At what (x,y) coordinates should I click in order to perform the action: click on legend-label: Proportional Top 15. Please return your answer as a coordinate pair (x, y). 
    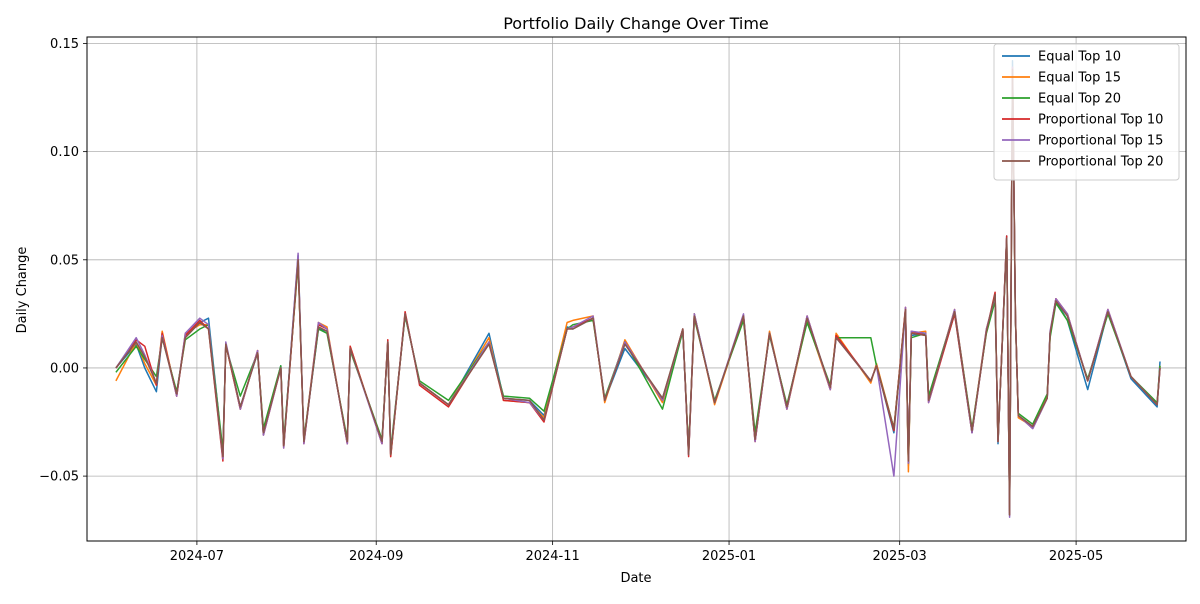
    Looking at the image, I should click on (1100, 141).